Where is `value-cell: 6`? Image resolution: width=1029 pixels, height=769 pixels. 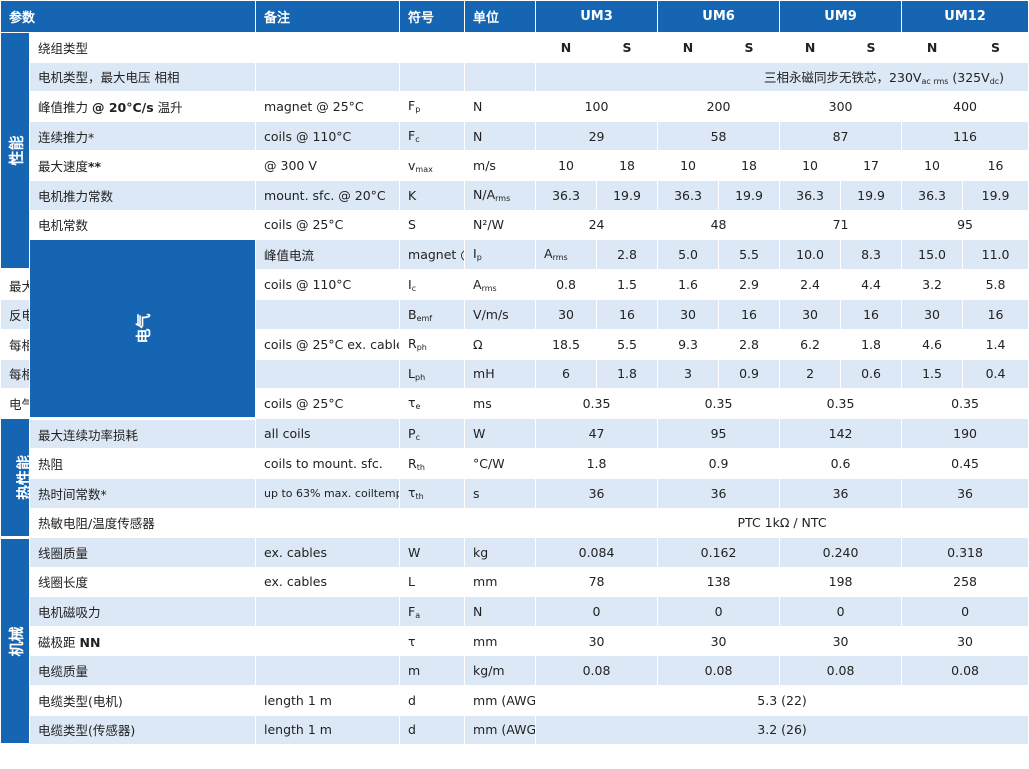
value-cell: 6 is located at coordinates (566, 374).